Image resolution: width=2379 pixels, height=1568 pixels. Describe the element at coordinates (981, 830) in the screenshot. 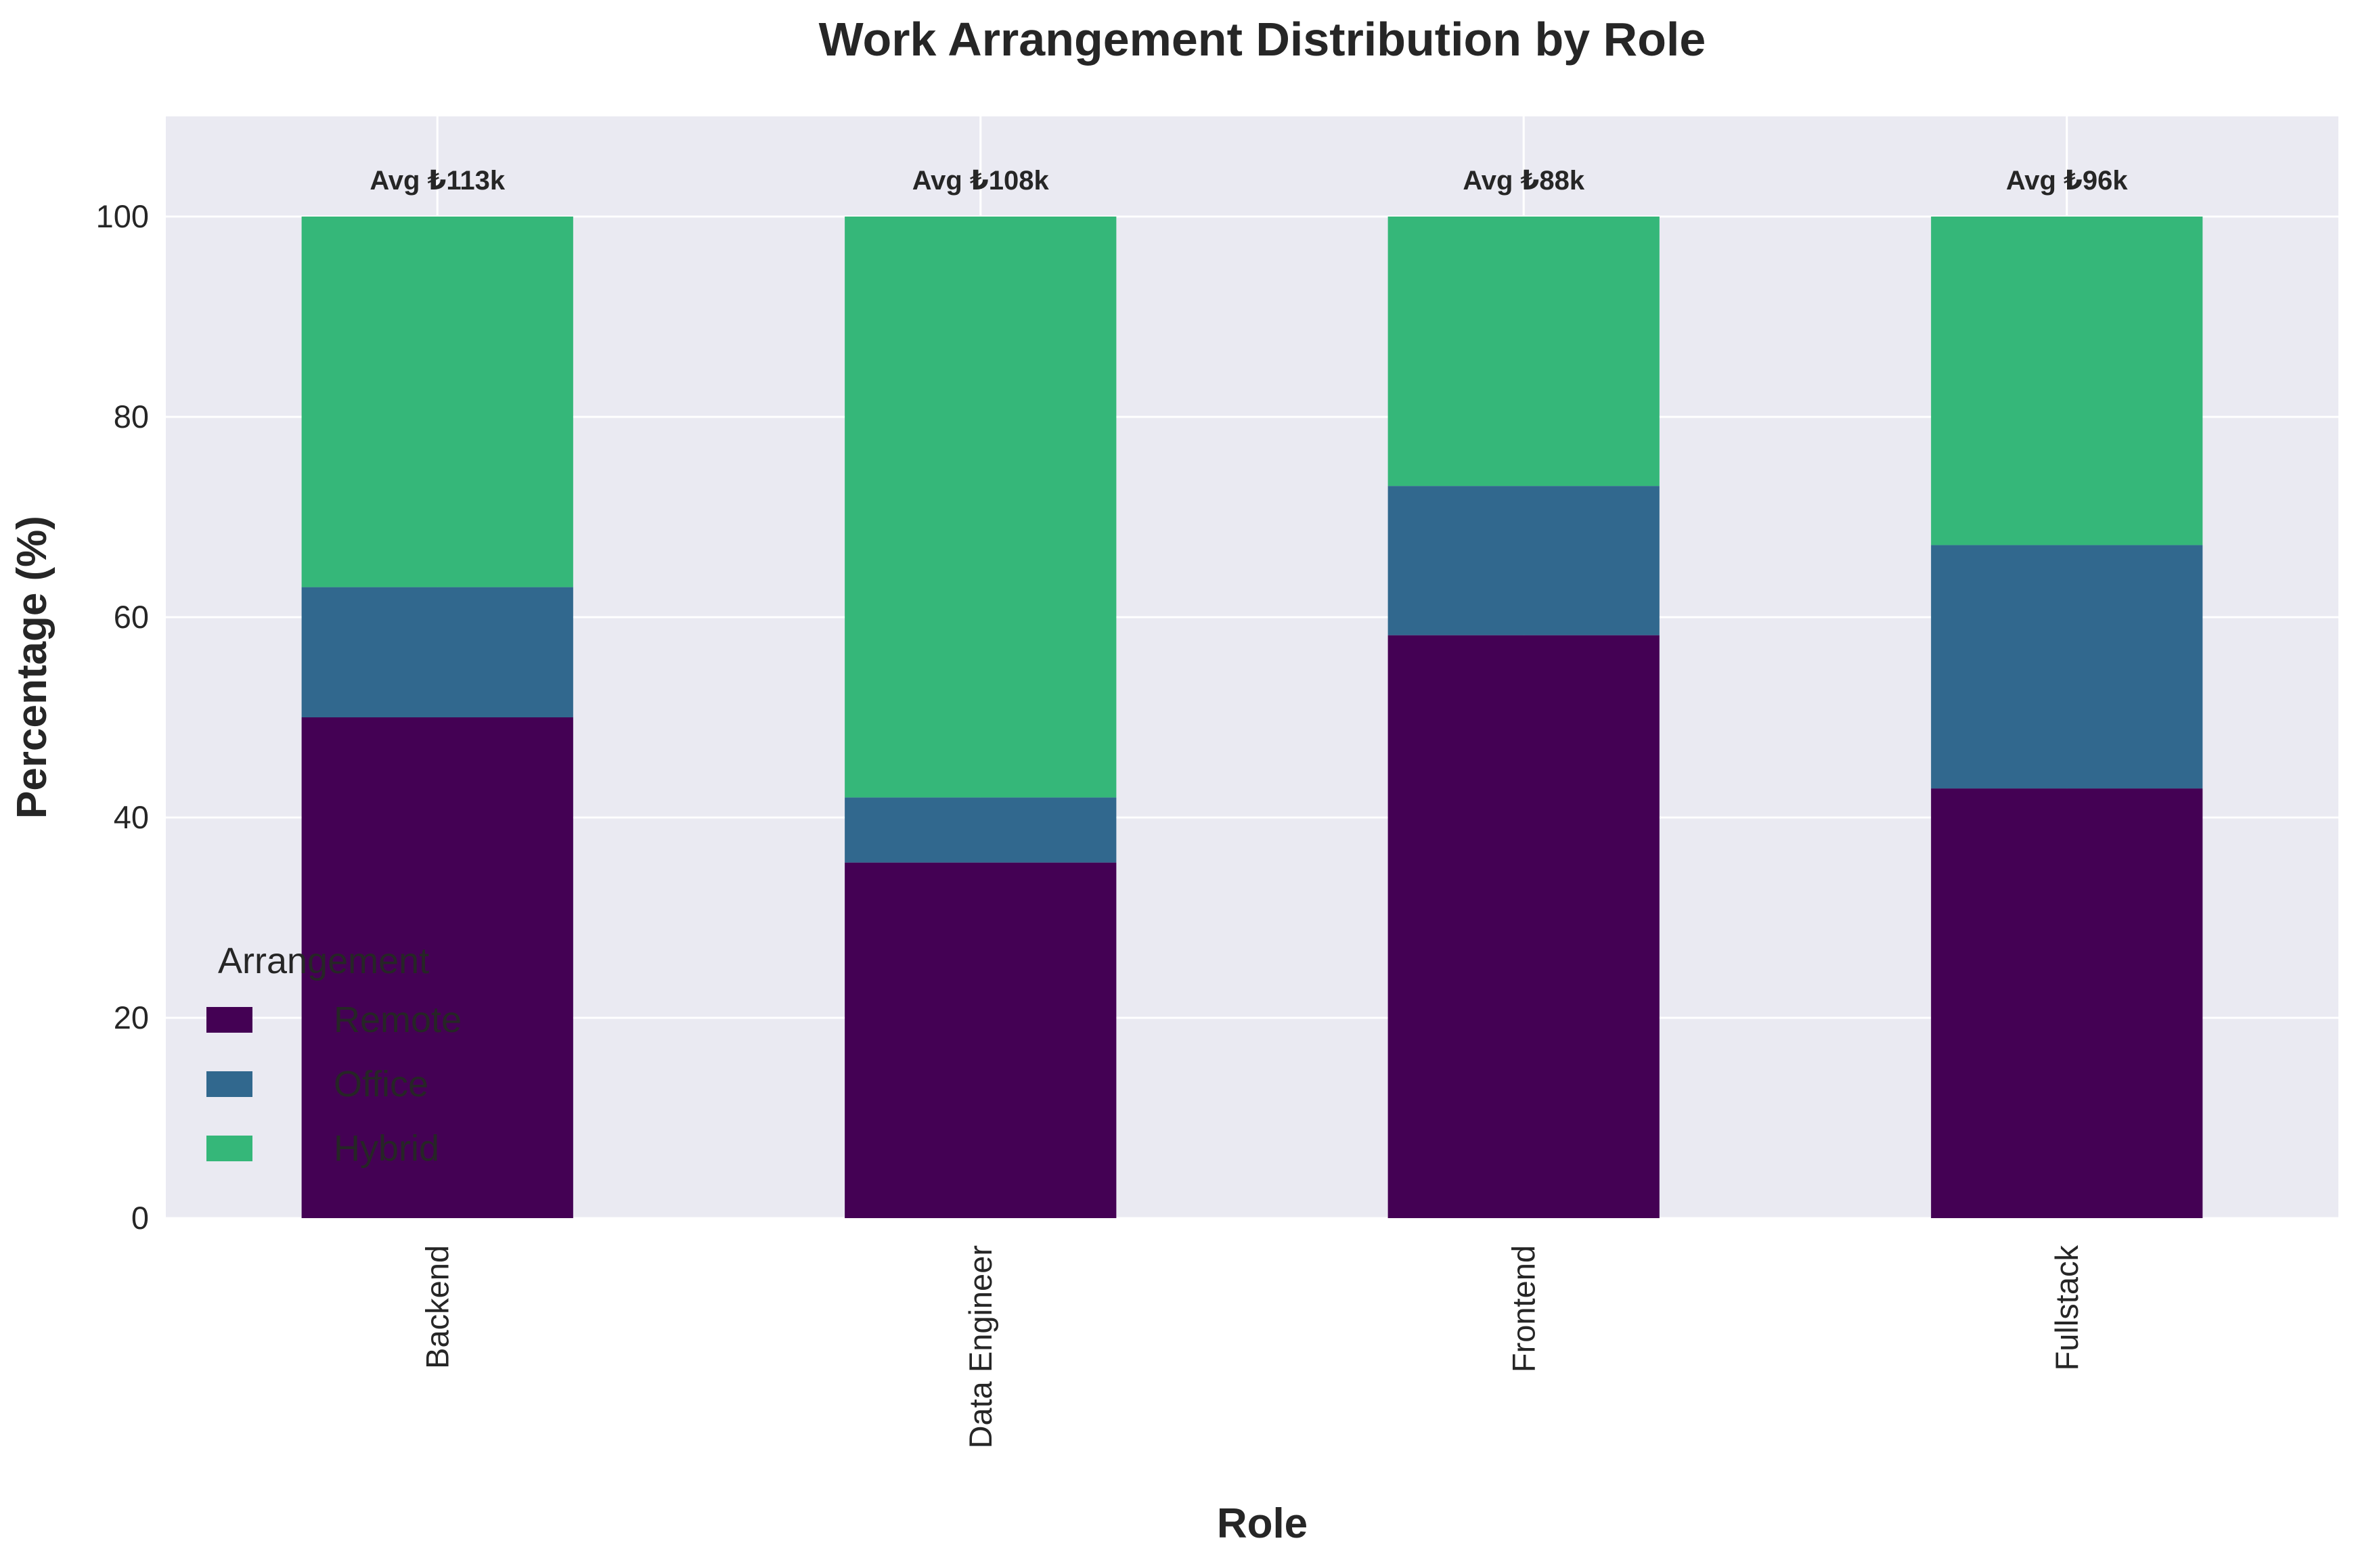

I see `bar-office-data-engineer` at that location.